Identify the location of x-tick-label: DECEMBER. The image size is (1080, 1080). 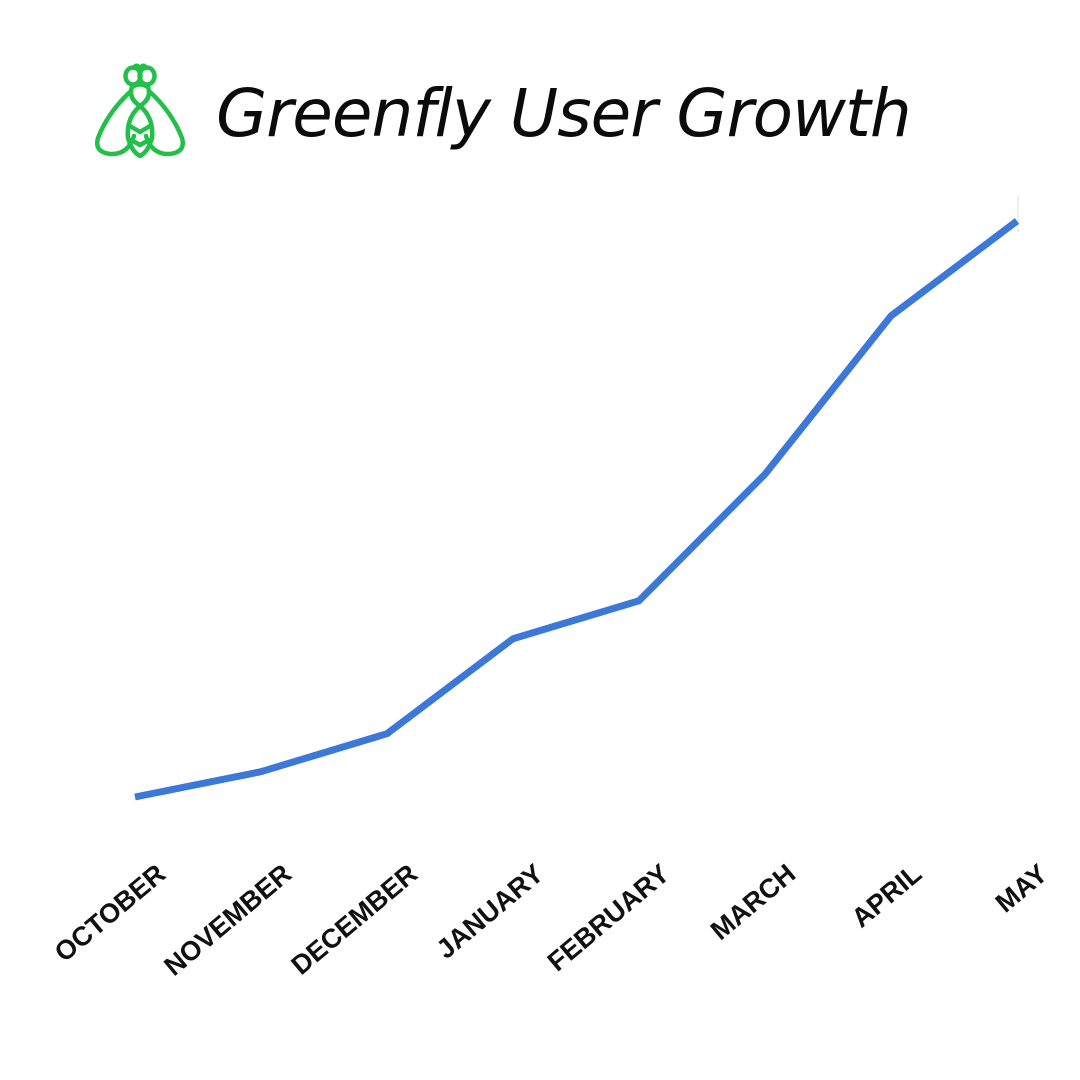
(355, 919).